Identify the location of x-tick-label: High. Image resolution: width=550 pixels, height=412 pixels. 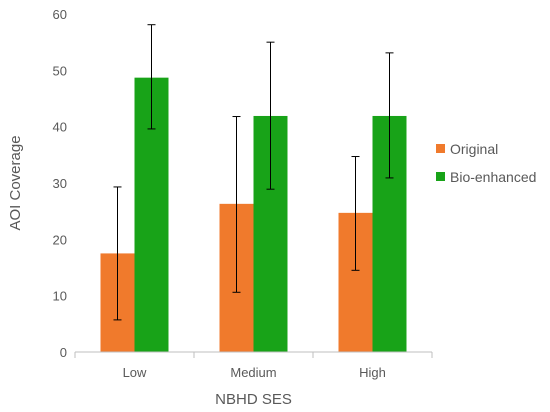
(372, 372).